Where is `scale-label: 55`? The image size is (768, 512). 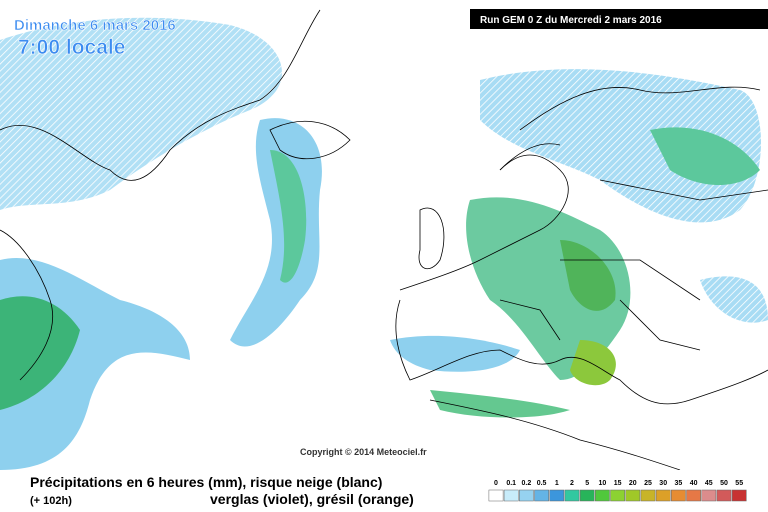
scale-label: 55 is located at coordinates (739, 483).